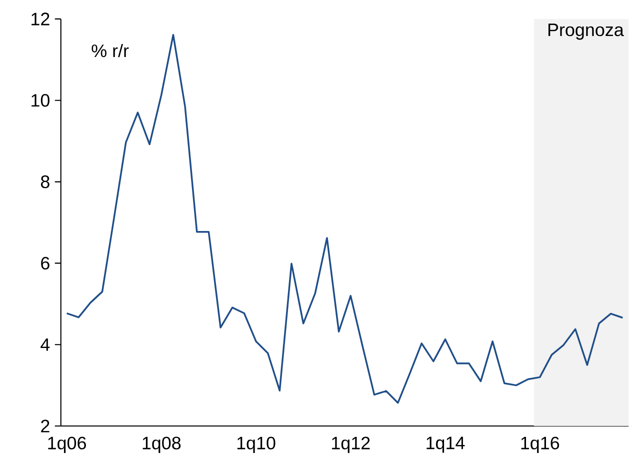 This screenshot has width=633, height=473. What do you see at coordinates (586, 32) in the screenshot?
I see `annotation: Prognoza` at bounding box center [586, 32].